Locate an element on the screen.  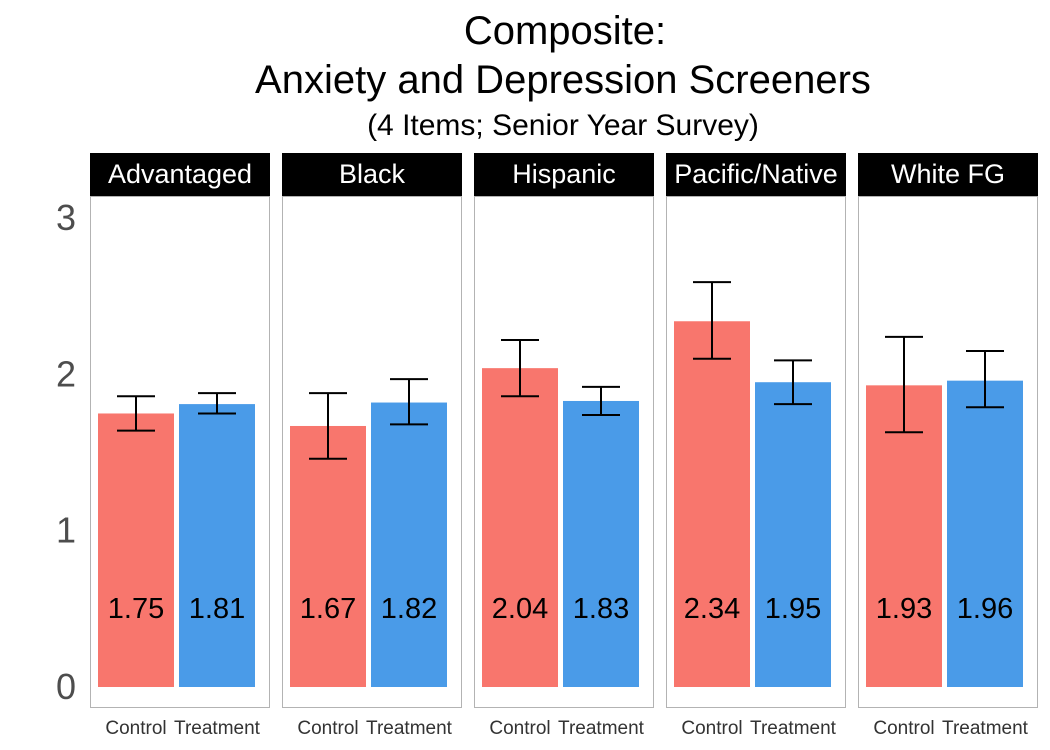
facet-strip-label: White FG is located at coordinates (948, 174).